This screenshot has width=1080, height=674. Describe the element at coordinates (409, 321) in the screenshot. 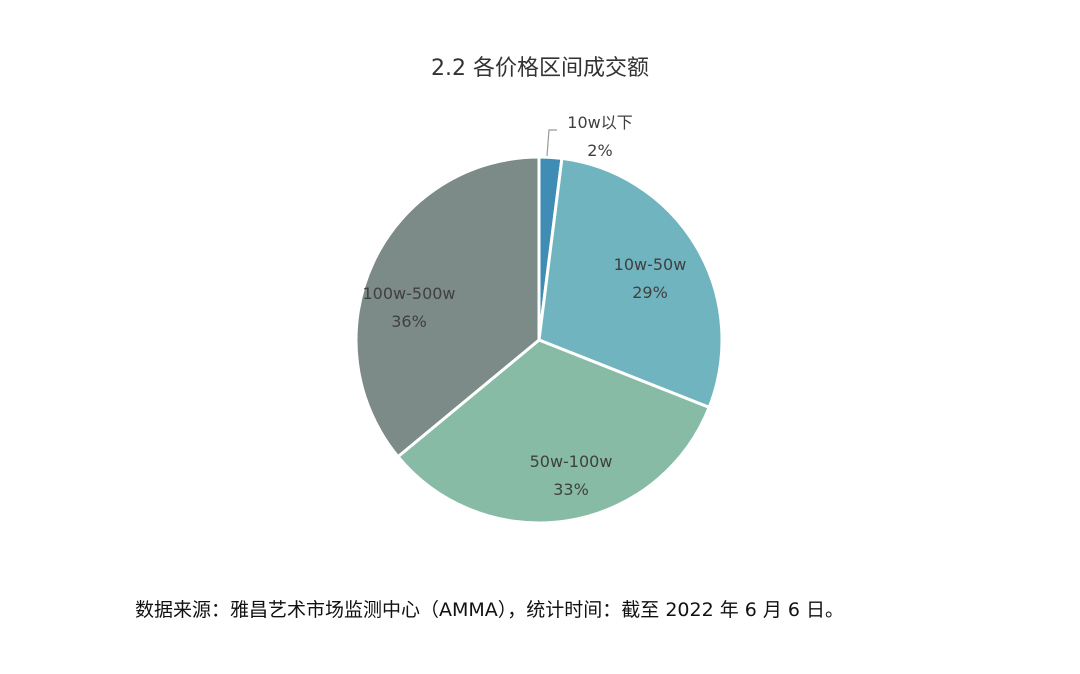

I see `slice-percent-3: 36%` at that location.